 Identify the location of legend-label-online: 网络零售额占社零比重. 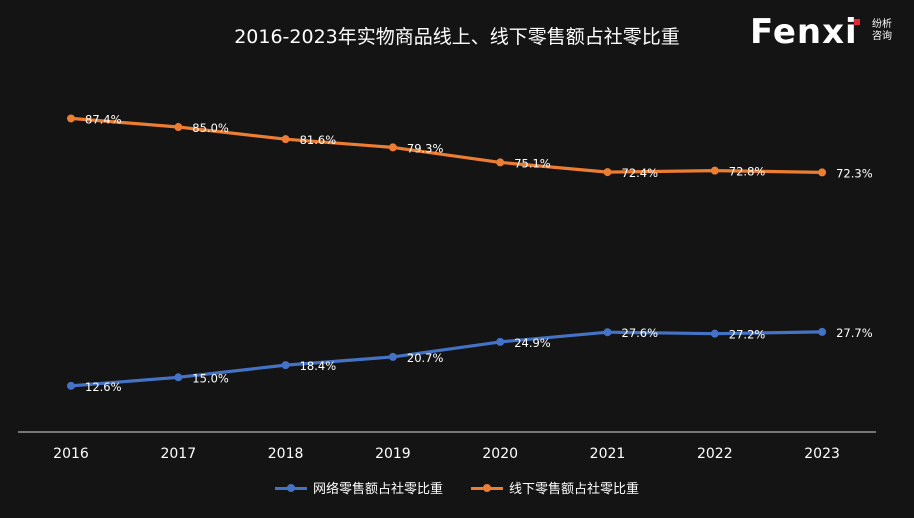
(377, 489).